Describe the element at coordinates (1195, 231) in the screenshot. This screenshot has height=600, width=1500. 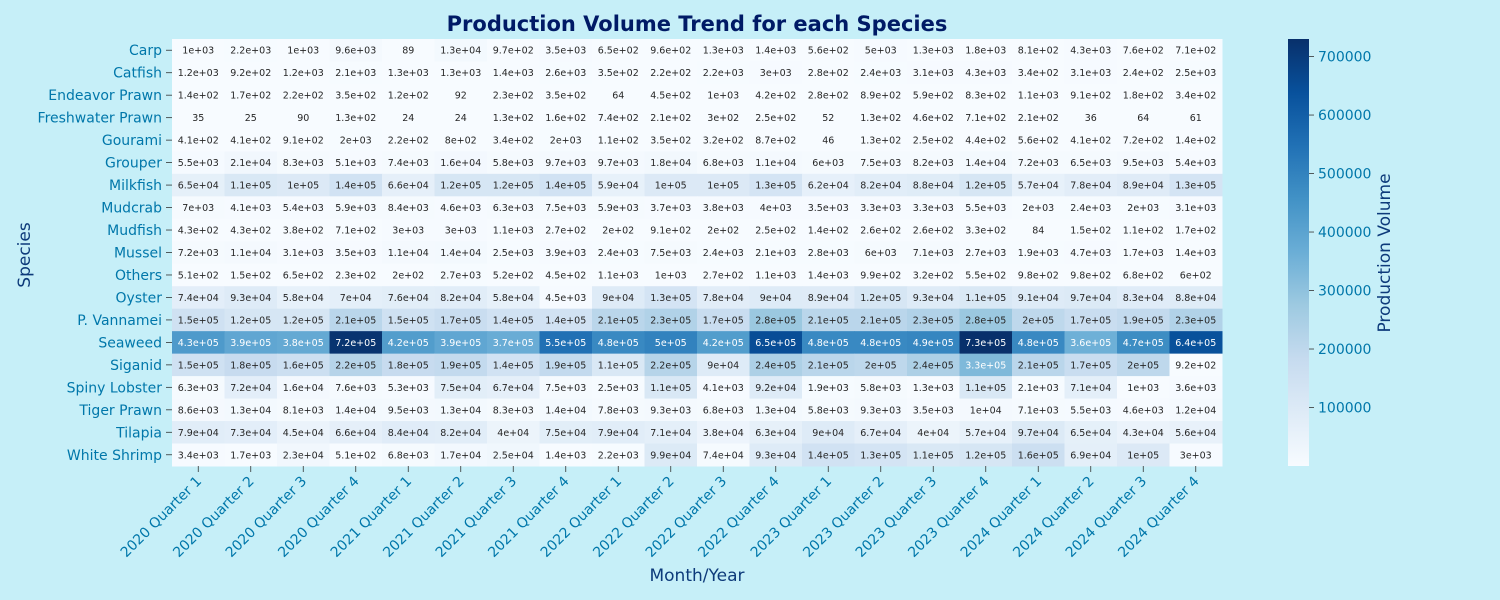
I see `cell-value-label: 1.7e+02` at that location.